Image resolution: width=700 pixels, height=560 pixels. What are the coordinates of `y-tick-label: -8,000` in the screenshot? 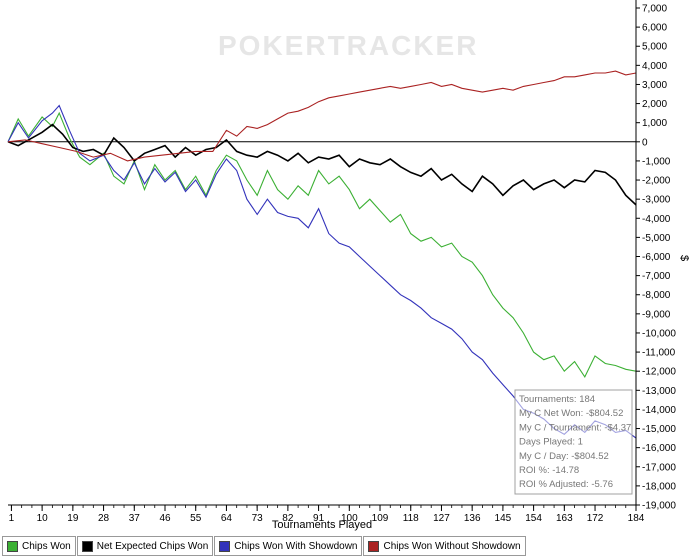 It's located at (656, 295).